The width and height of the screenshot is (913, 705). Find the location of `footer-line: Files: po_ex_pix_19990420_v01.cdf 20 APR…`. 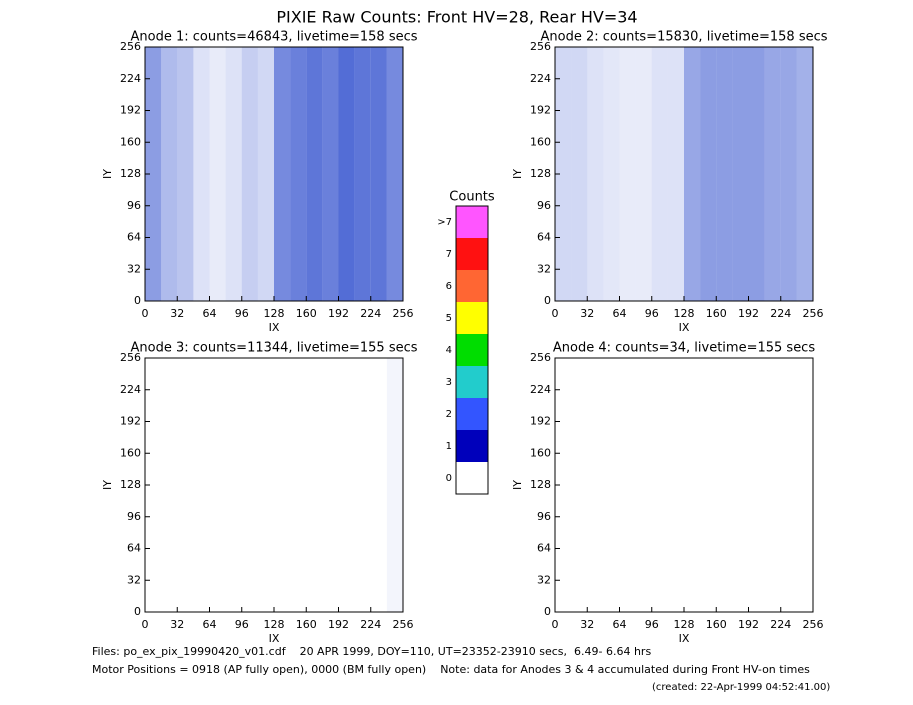

footer-line: Files: po_ex_pix_19990420_v01.cdf 20 APR… is located at coordinates (371, 651).